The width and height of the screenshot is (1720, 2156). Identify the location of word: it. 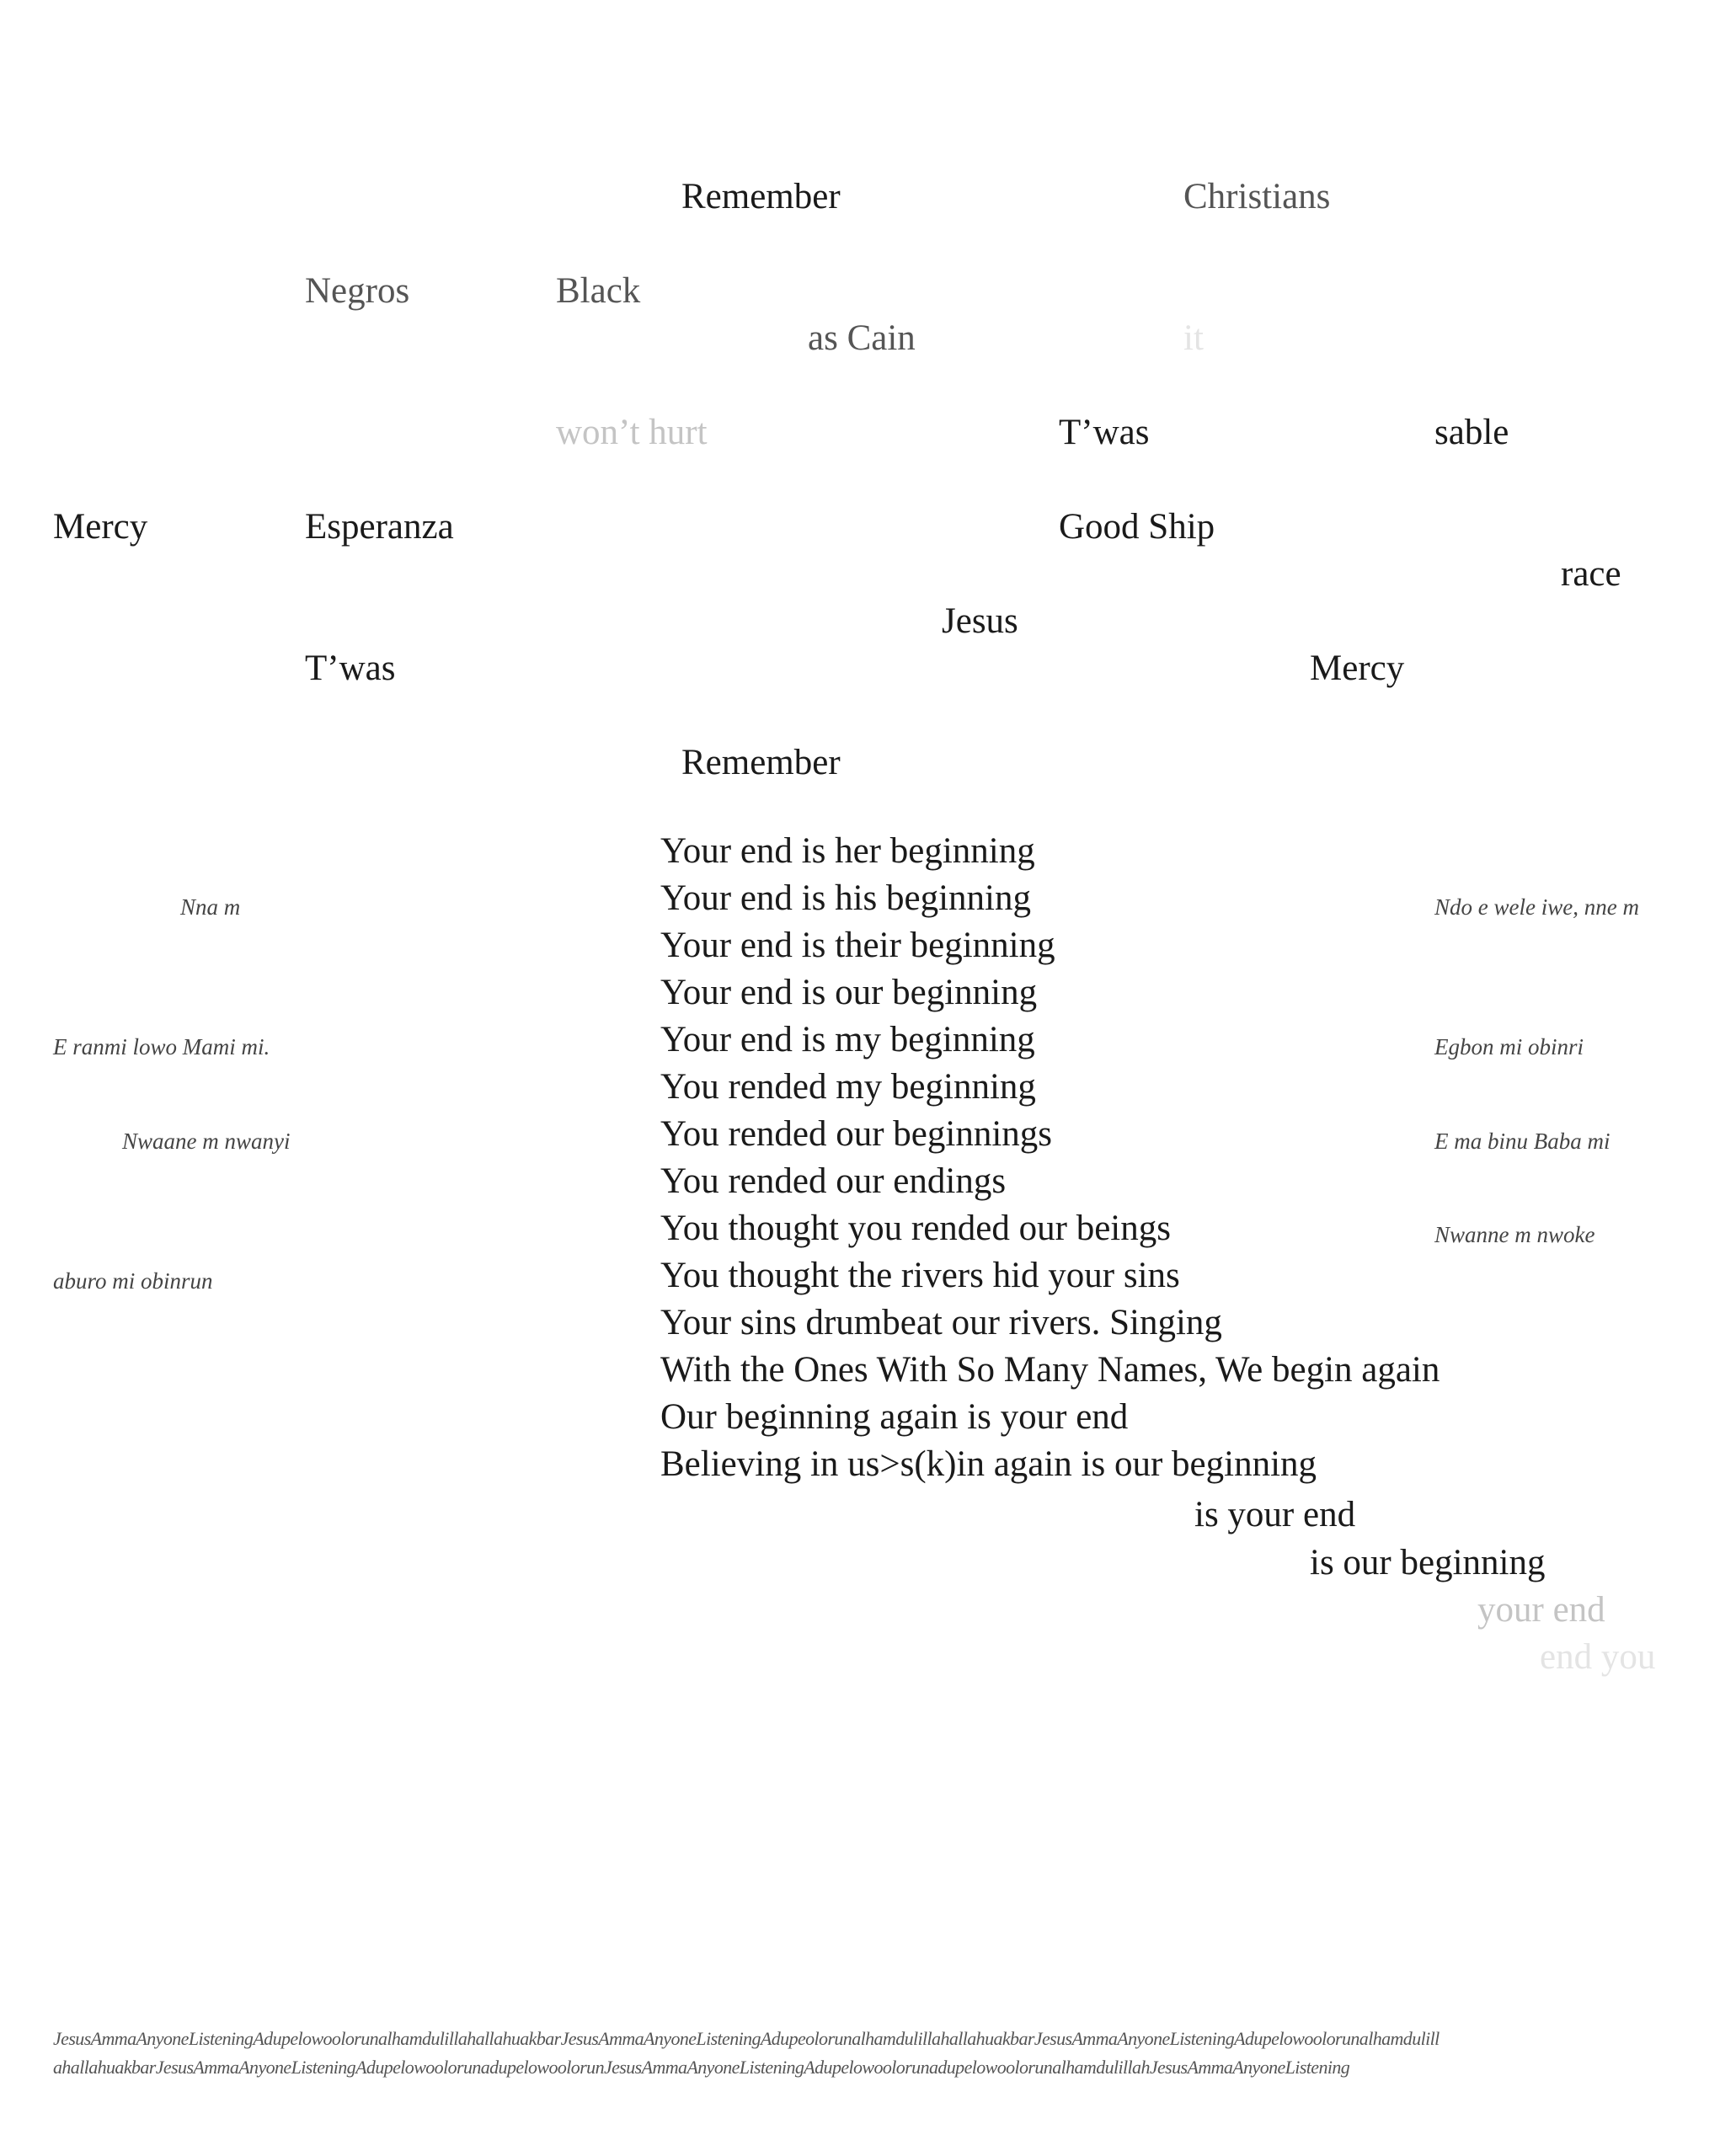
(1193, 338).